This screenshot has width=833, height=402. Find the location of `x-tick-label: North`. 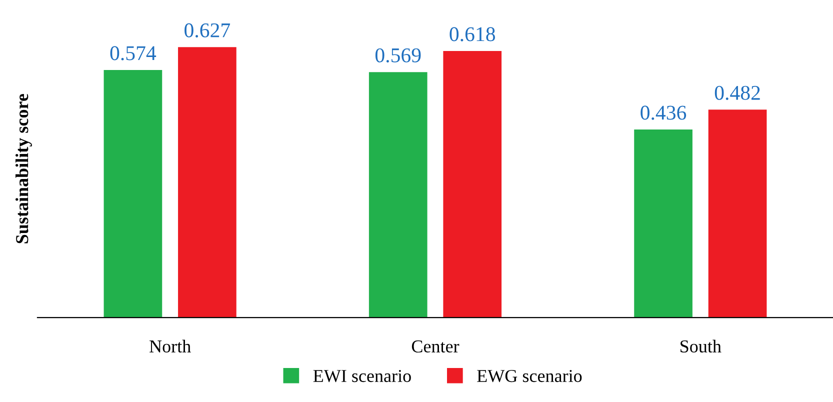

x-tick-label: North is located at coordinates (170, 346).